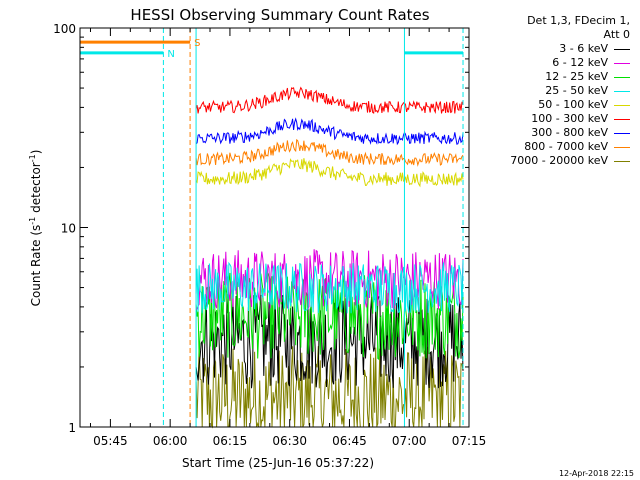  Describe the element at coordinates (170, 441) in the screenshot. I see `x-tick-label-1: 06:00` at that location.